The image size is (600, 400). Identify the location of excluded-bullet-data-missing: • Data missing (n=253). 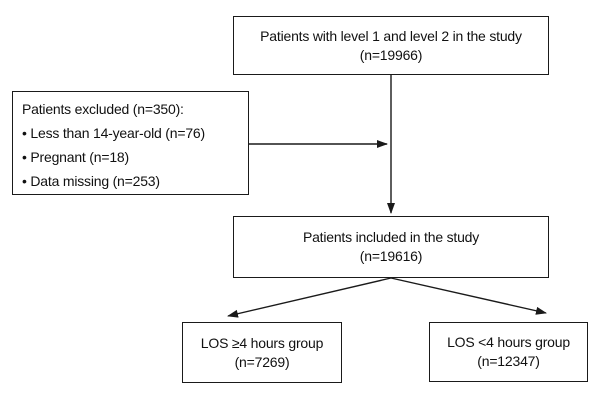
(91, 181).